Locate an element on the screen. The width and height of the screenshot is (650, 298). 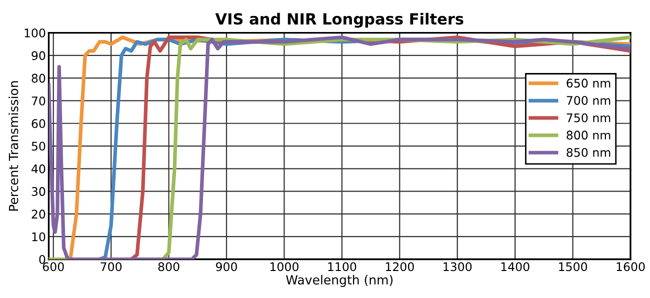
x-tick-label: 1000 is located at coordinates (284, 267).